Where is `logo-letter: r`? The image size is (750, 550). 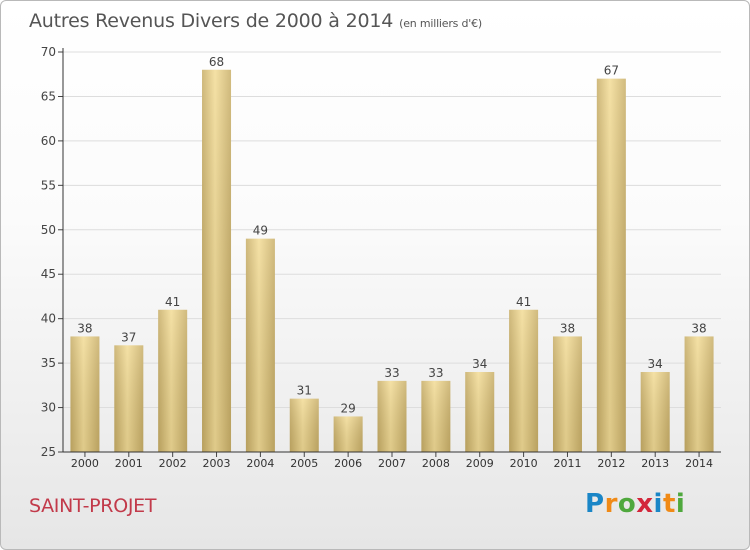
logo-letter: r is located at coordinates (611, 504).